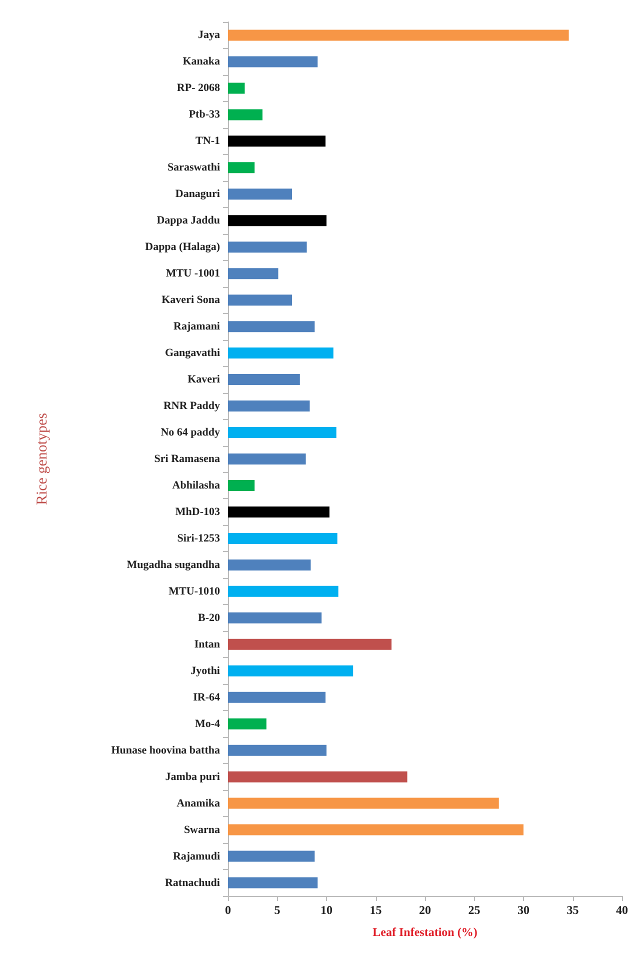 This screenshot has width=640, height=966. I want to click on y-tick-label: Saraswathi, so click(193, 168).